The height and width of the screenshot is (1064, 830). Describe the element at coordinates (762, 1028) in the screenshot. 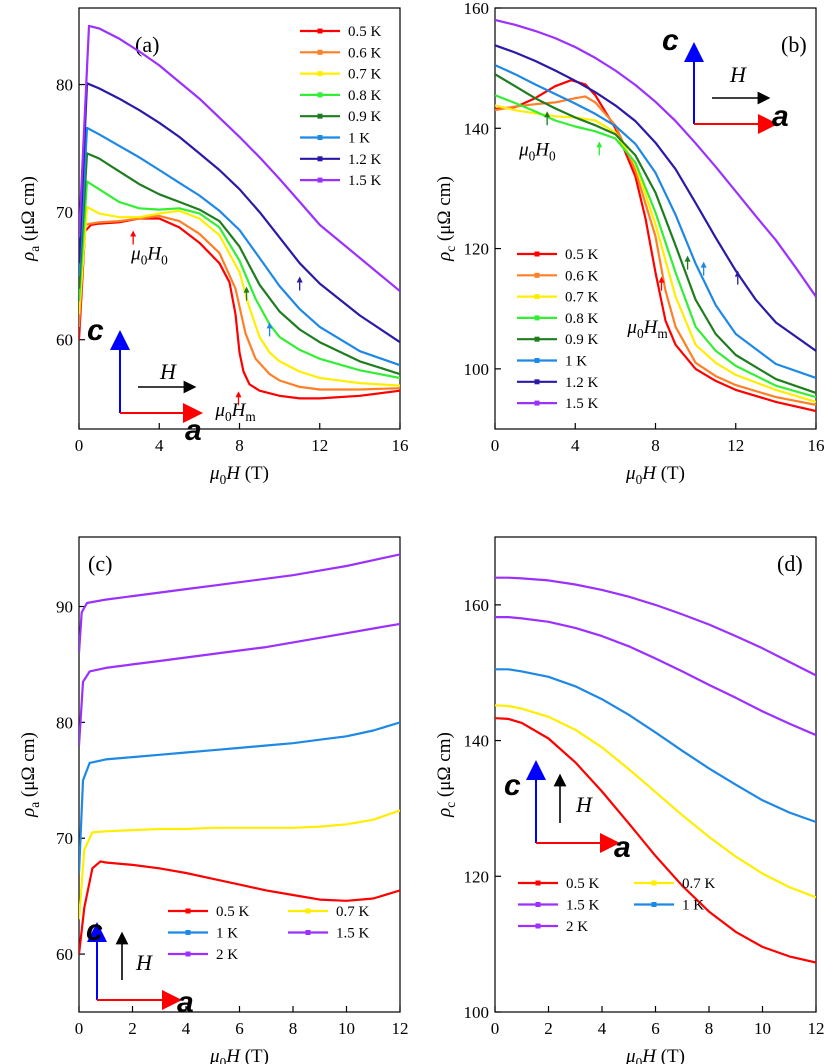

I see `x-tick-label: 10` at that location.